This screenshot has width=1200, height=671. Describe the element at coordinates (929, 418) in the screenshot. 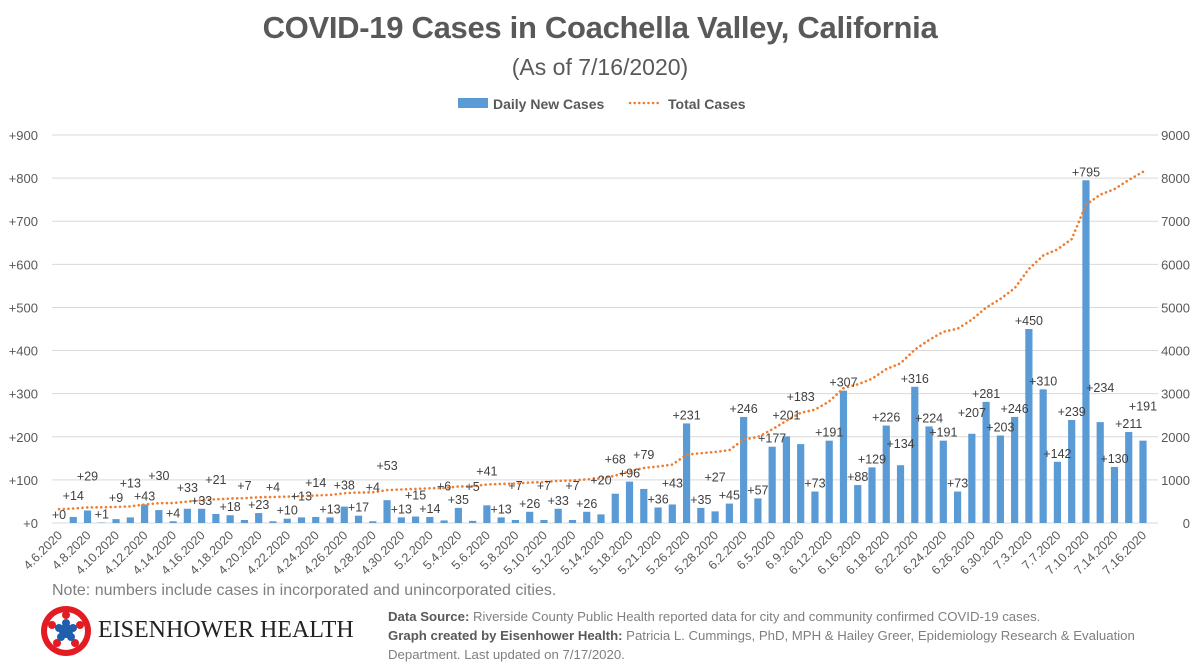

I see `bar-data-label: +224` at that location.